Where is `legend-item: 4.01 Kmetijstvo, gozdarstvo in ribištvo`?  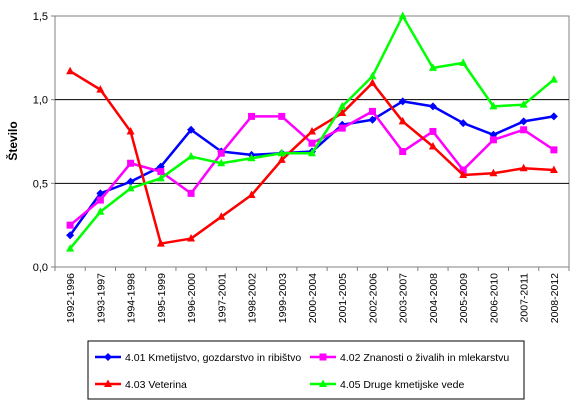
legend-item: 4.01 Kmetijstvo, gozdarstvo in ribištvo is located at coordinates (198, 358).